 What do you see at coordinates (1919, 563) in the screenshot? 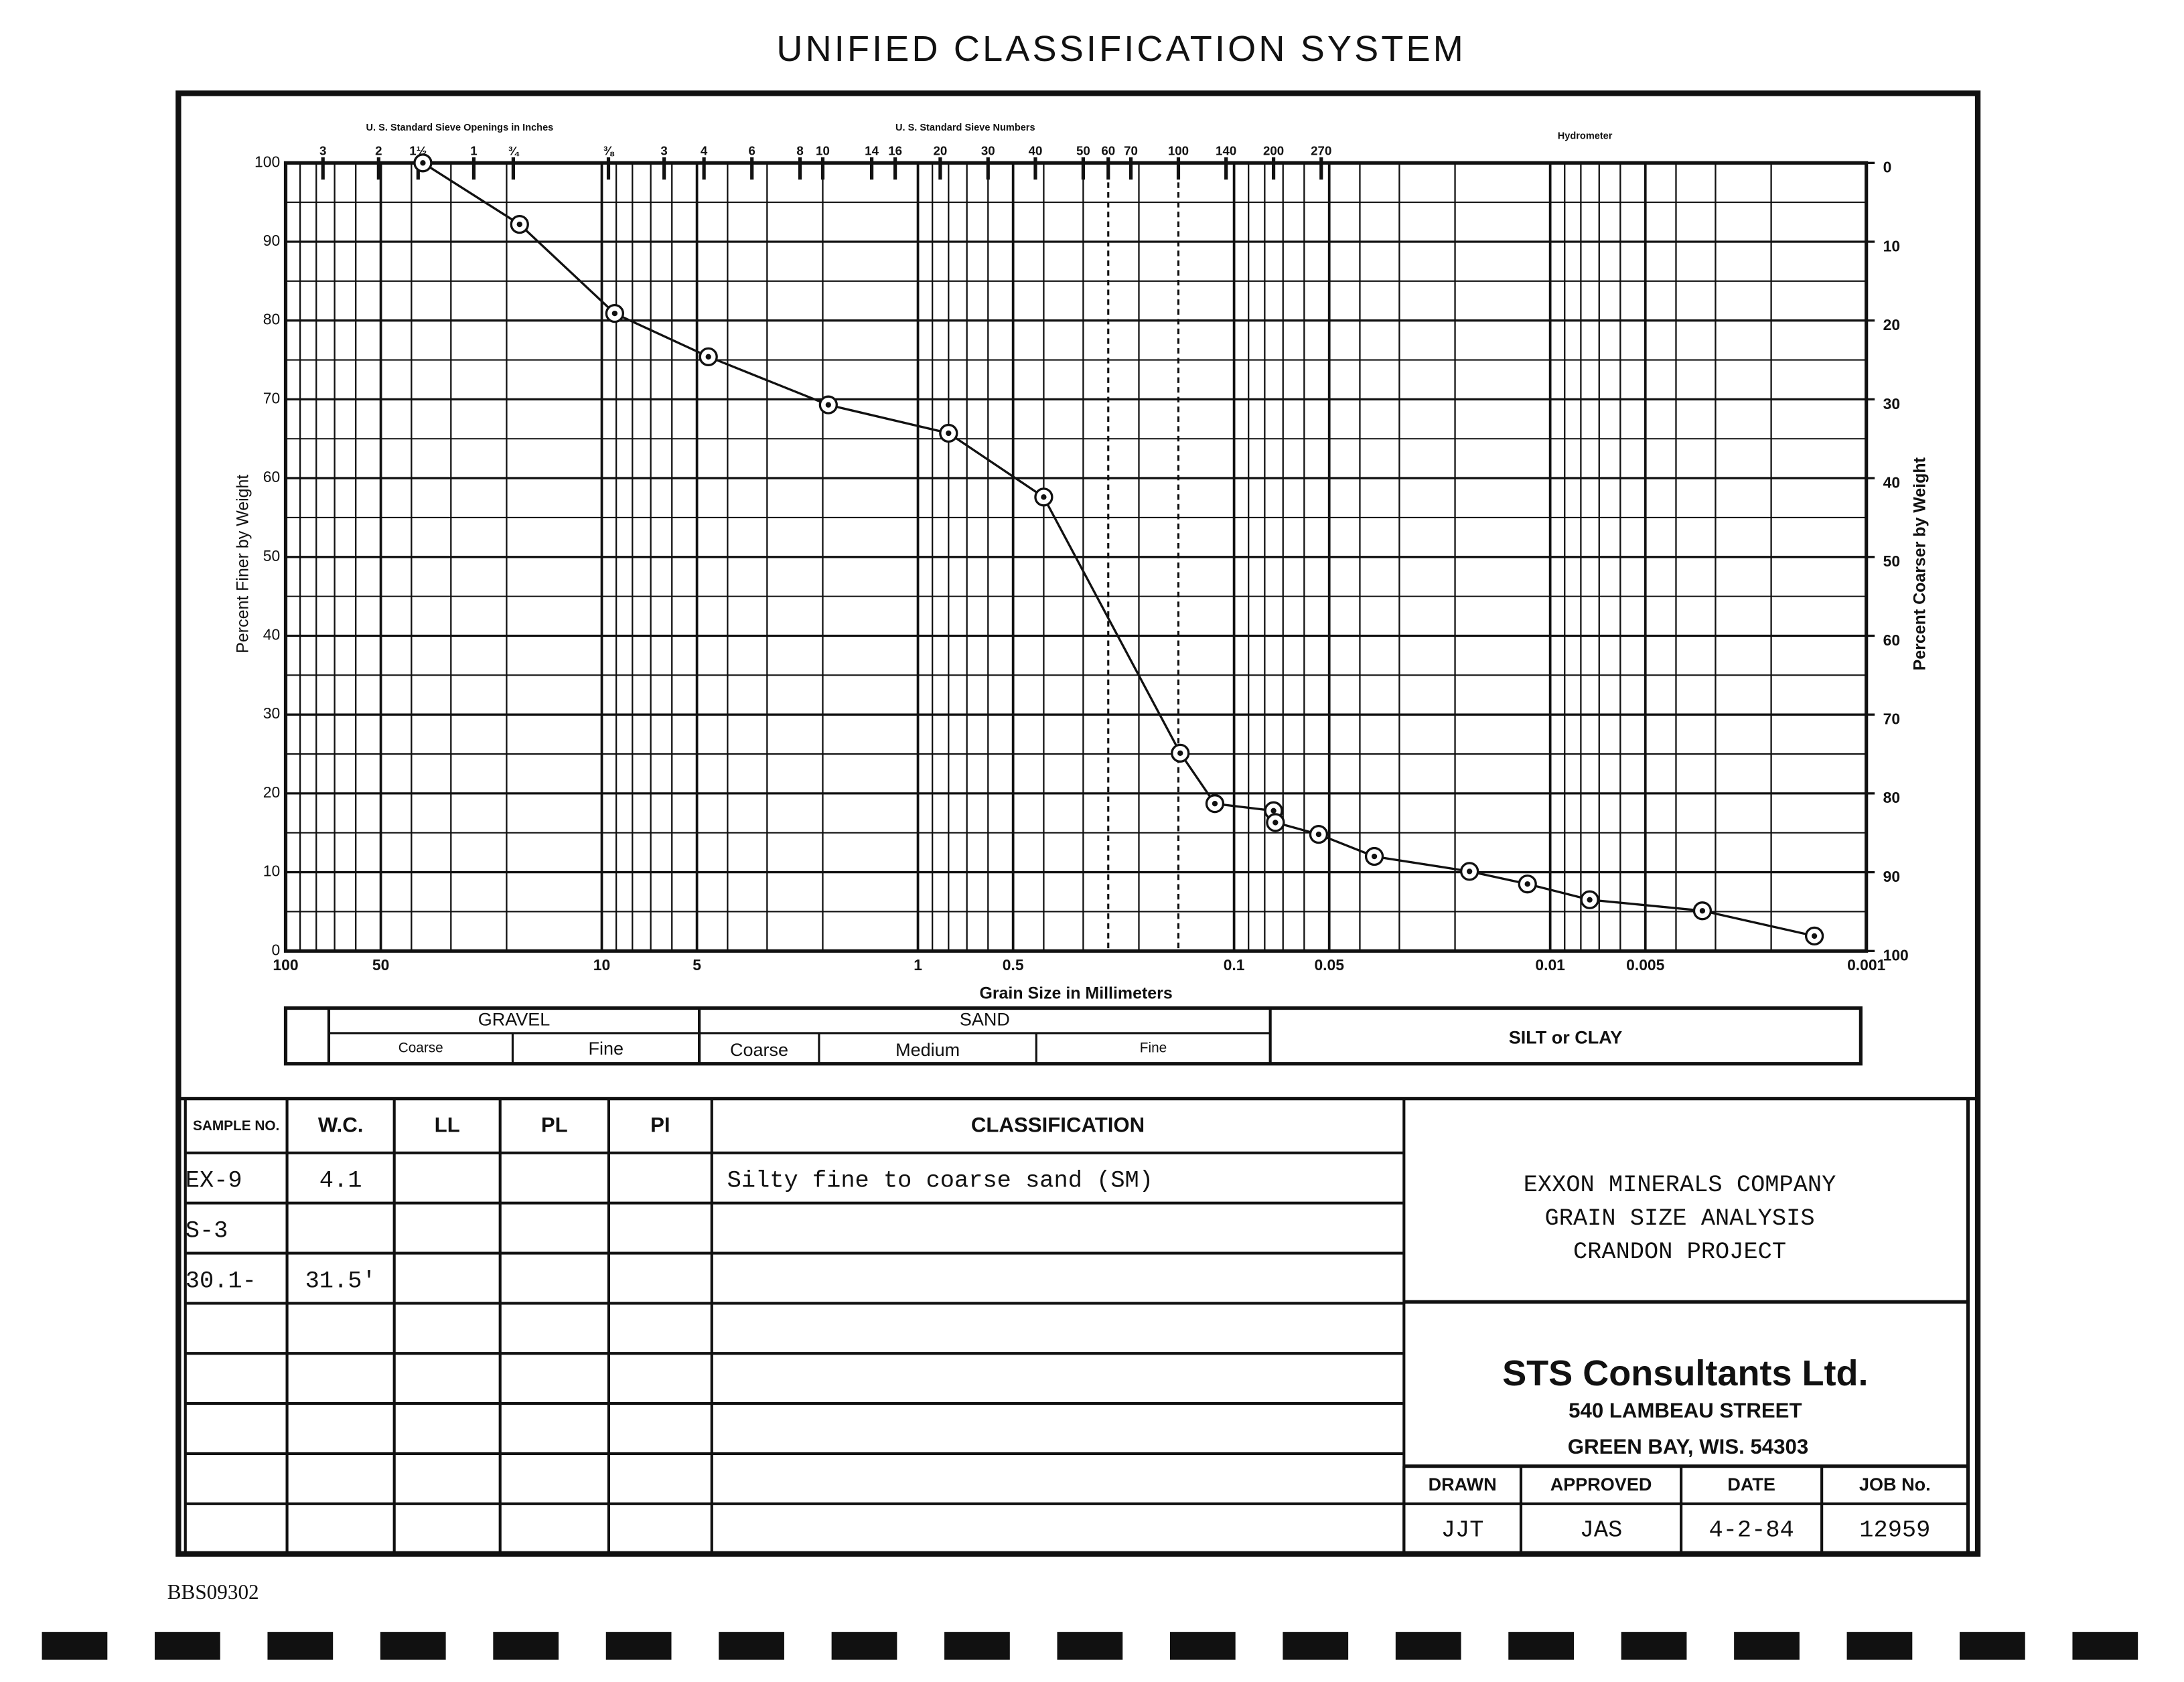
I see `y2-axis-title: Percent Coarser by Weight` at bounding box center [1919, 563].